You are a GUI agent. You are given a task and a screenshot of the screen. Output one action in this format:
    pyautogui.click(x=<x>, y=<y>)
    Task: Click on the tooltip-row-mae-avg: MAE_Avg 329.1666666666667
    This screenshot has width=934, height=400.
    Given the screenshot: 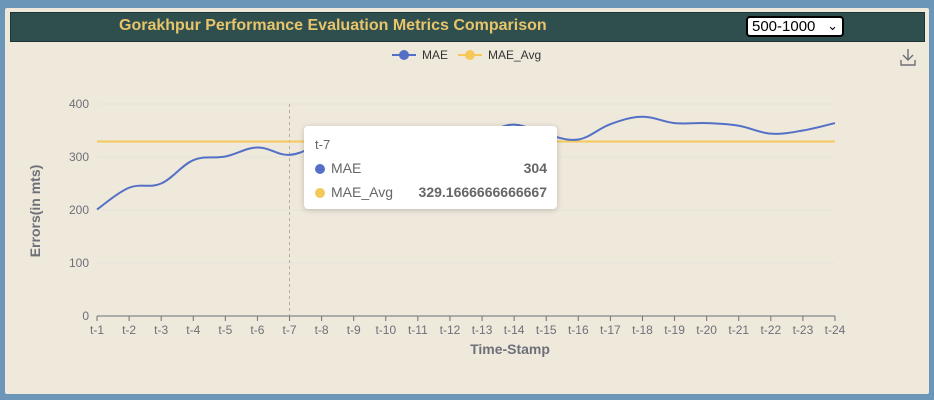 What is the action you would take?
    pyautogui.click(x=431, y=193)
    